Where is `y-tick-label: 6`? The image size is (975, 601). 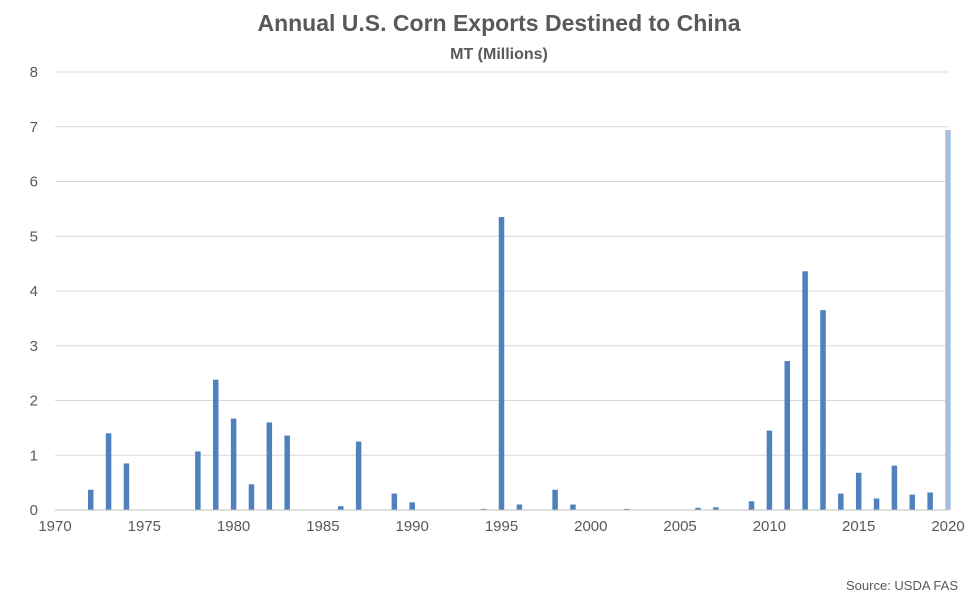
y-tick-label: 6 is located at coordinates (34, 182).